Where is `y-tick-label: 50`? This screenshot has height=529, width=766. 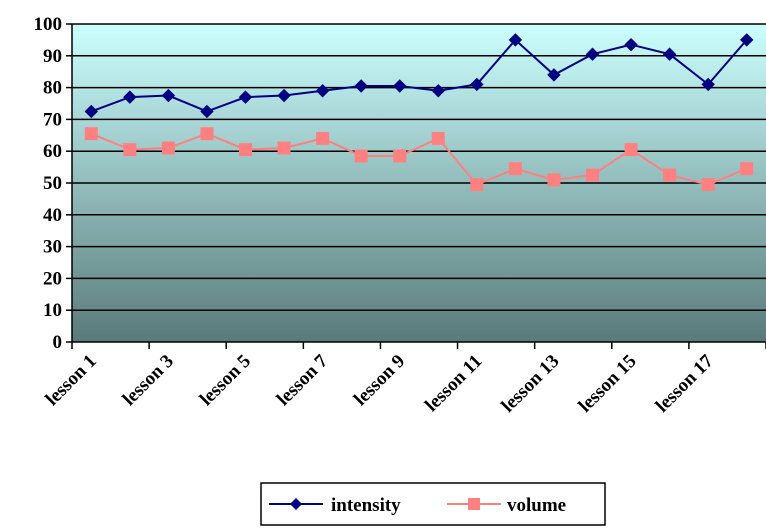
y-tick-label: 50 is located at coordinates (52, 183).